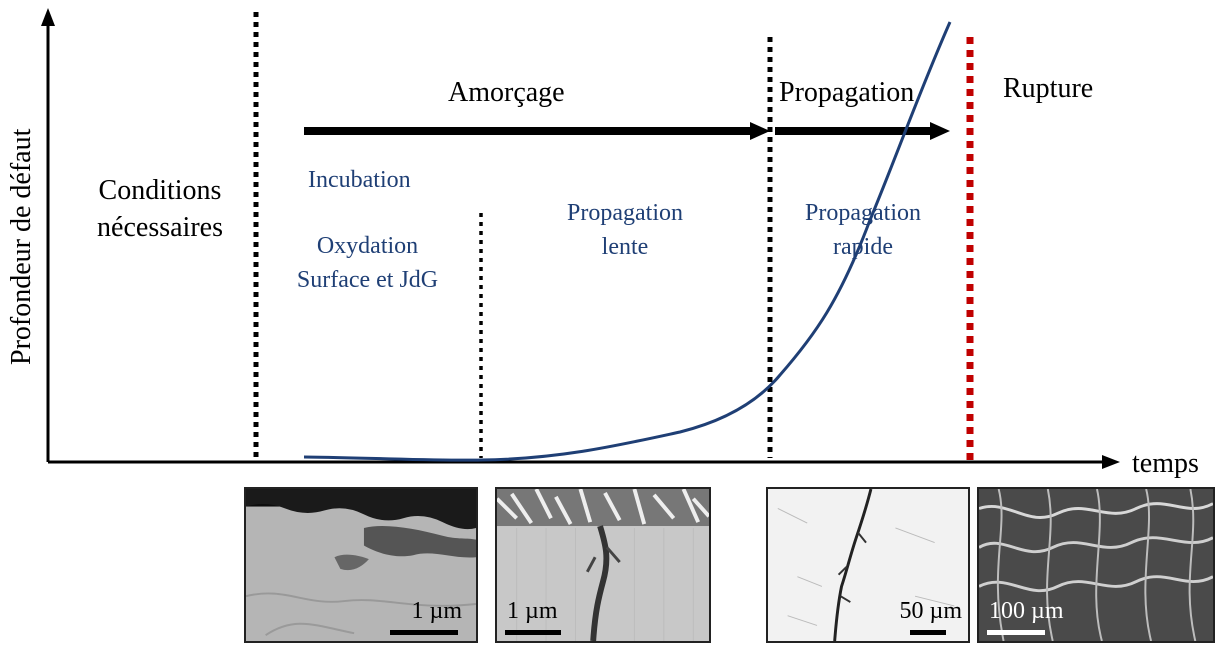  I want to click on amorcage-label: Amorçage, so click(506, 92).